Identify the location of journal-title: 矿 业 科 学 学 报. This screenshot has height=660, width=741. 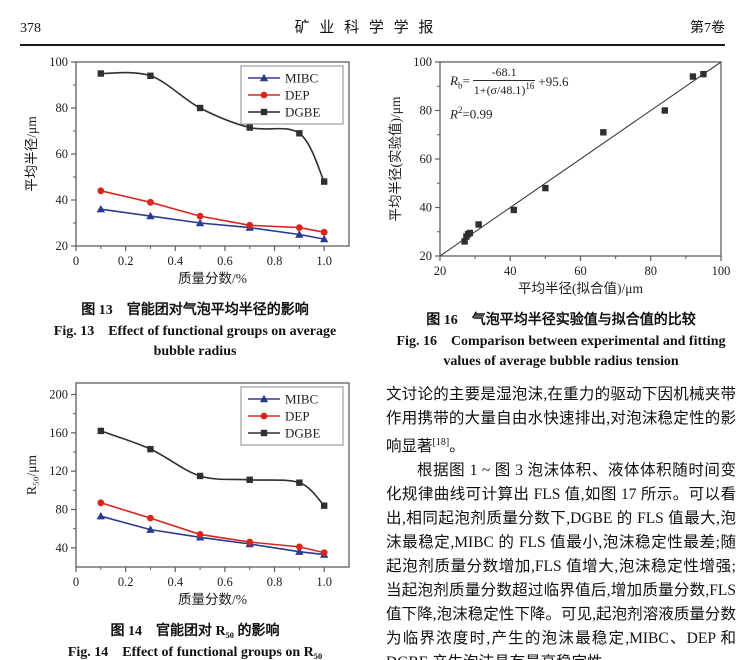
(365, 28).